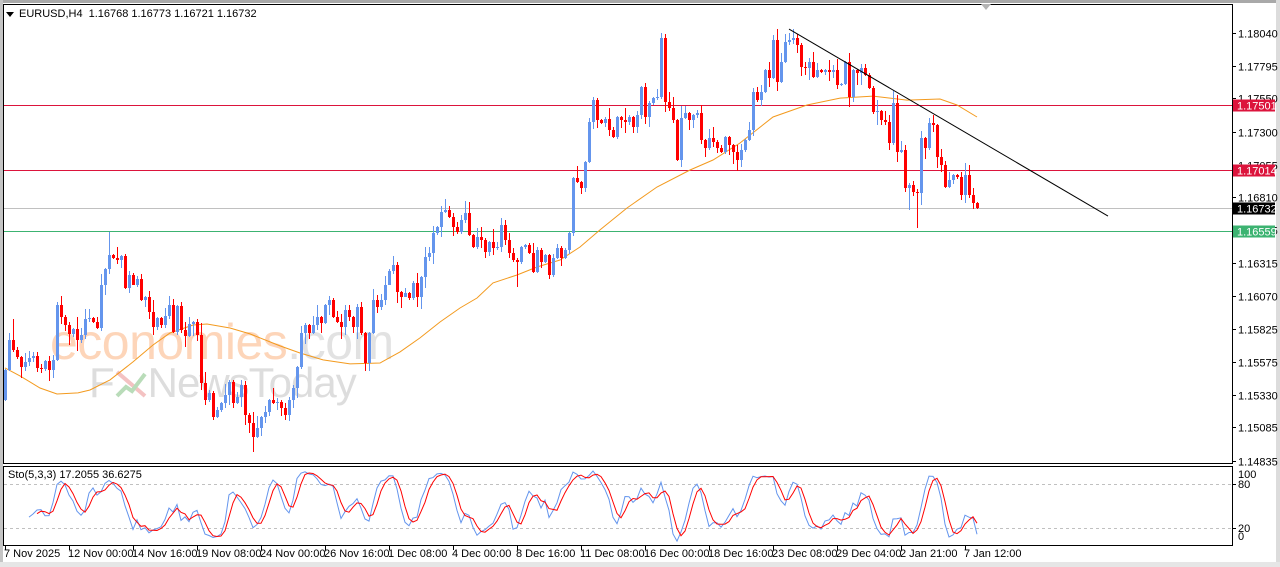 This screenshot has height=567, width=1280. What do you see at coordinates (503, 506) in the screenshot?
I see `stochastic-main-line` at bounding box center [503, 506].